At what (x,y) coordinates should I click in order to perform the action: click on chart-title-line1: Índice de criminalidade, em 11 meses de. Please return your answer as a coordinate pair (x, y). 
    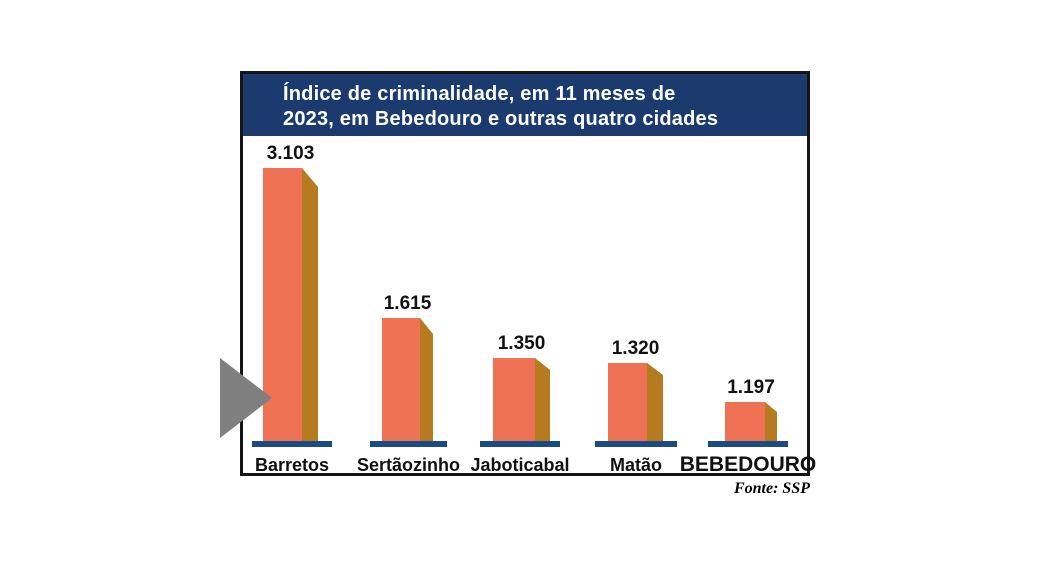
    Looking at the image, I should click on (479, 94).